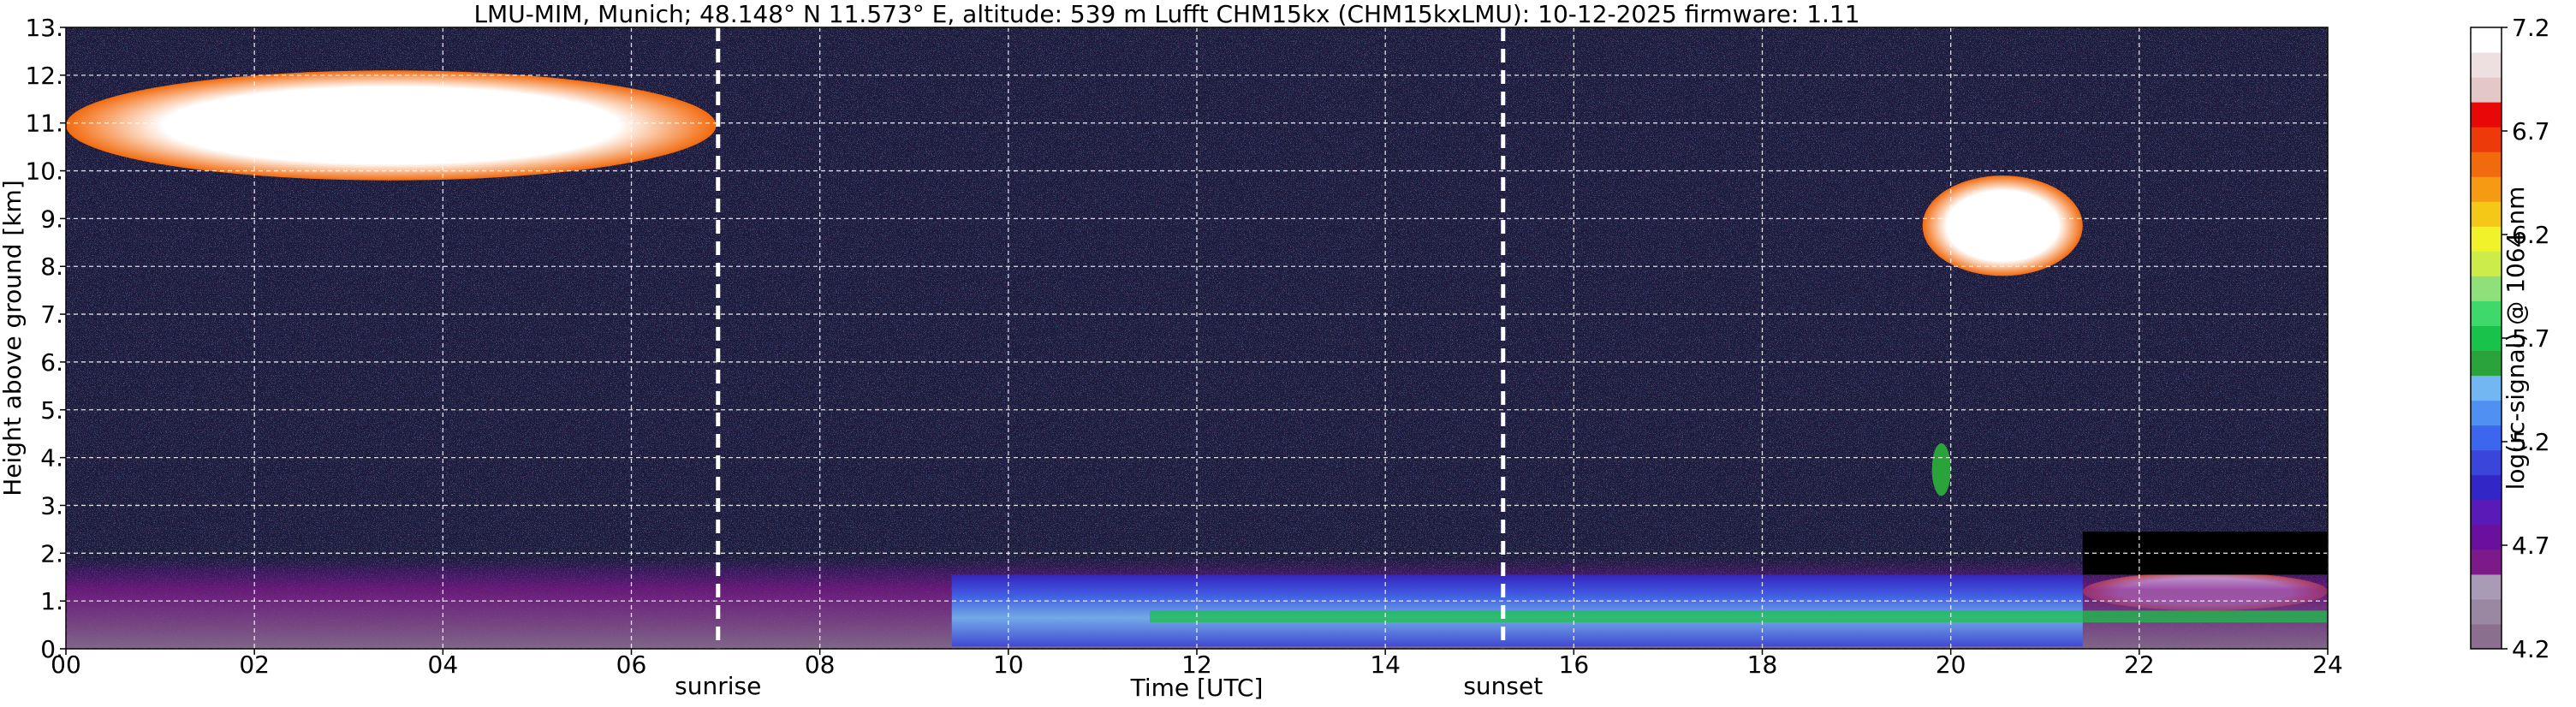  What do you see at coordinates (392, 125) in the screenshot?
I see `feature-high-cirrus-layer` at bounding box center [392, 125].